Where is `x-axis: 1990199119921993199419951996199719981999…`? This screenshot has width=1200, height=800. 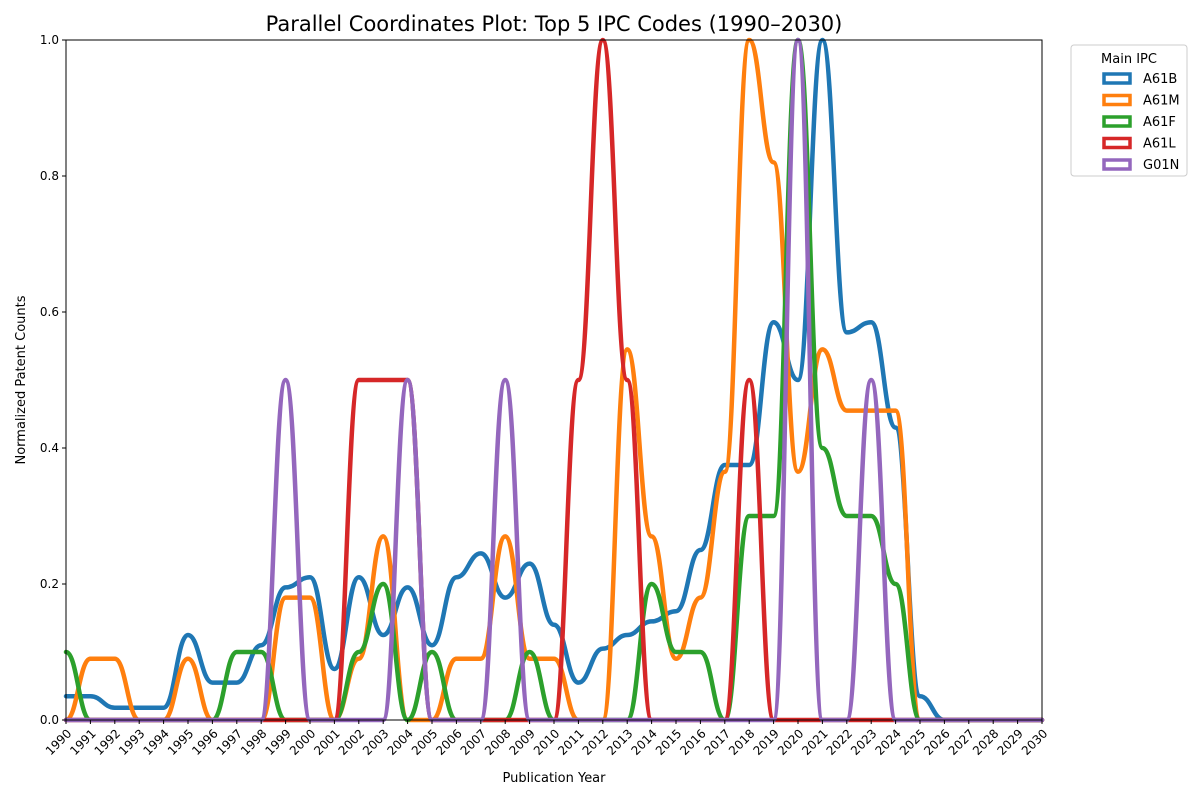 x-axis: 1990199119921993199419951996199719981999… is located at coordinates (546, 739).